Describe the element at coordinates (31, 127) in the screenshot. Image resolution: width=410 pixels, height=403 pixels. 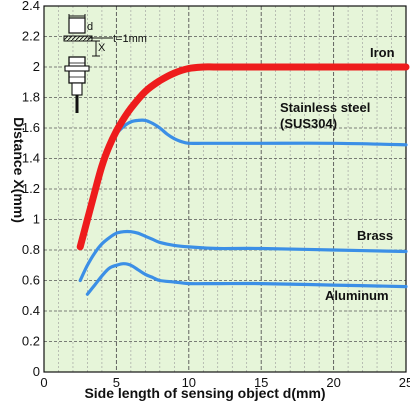
I see `y-tick-label: 1.6` at that location.